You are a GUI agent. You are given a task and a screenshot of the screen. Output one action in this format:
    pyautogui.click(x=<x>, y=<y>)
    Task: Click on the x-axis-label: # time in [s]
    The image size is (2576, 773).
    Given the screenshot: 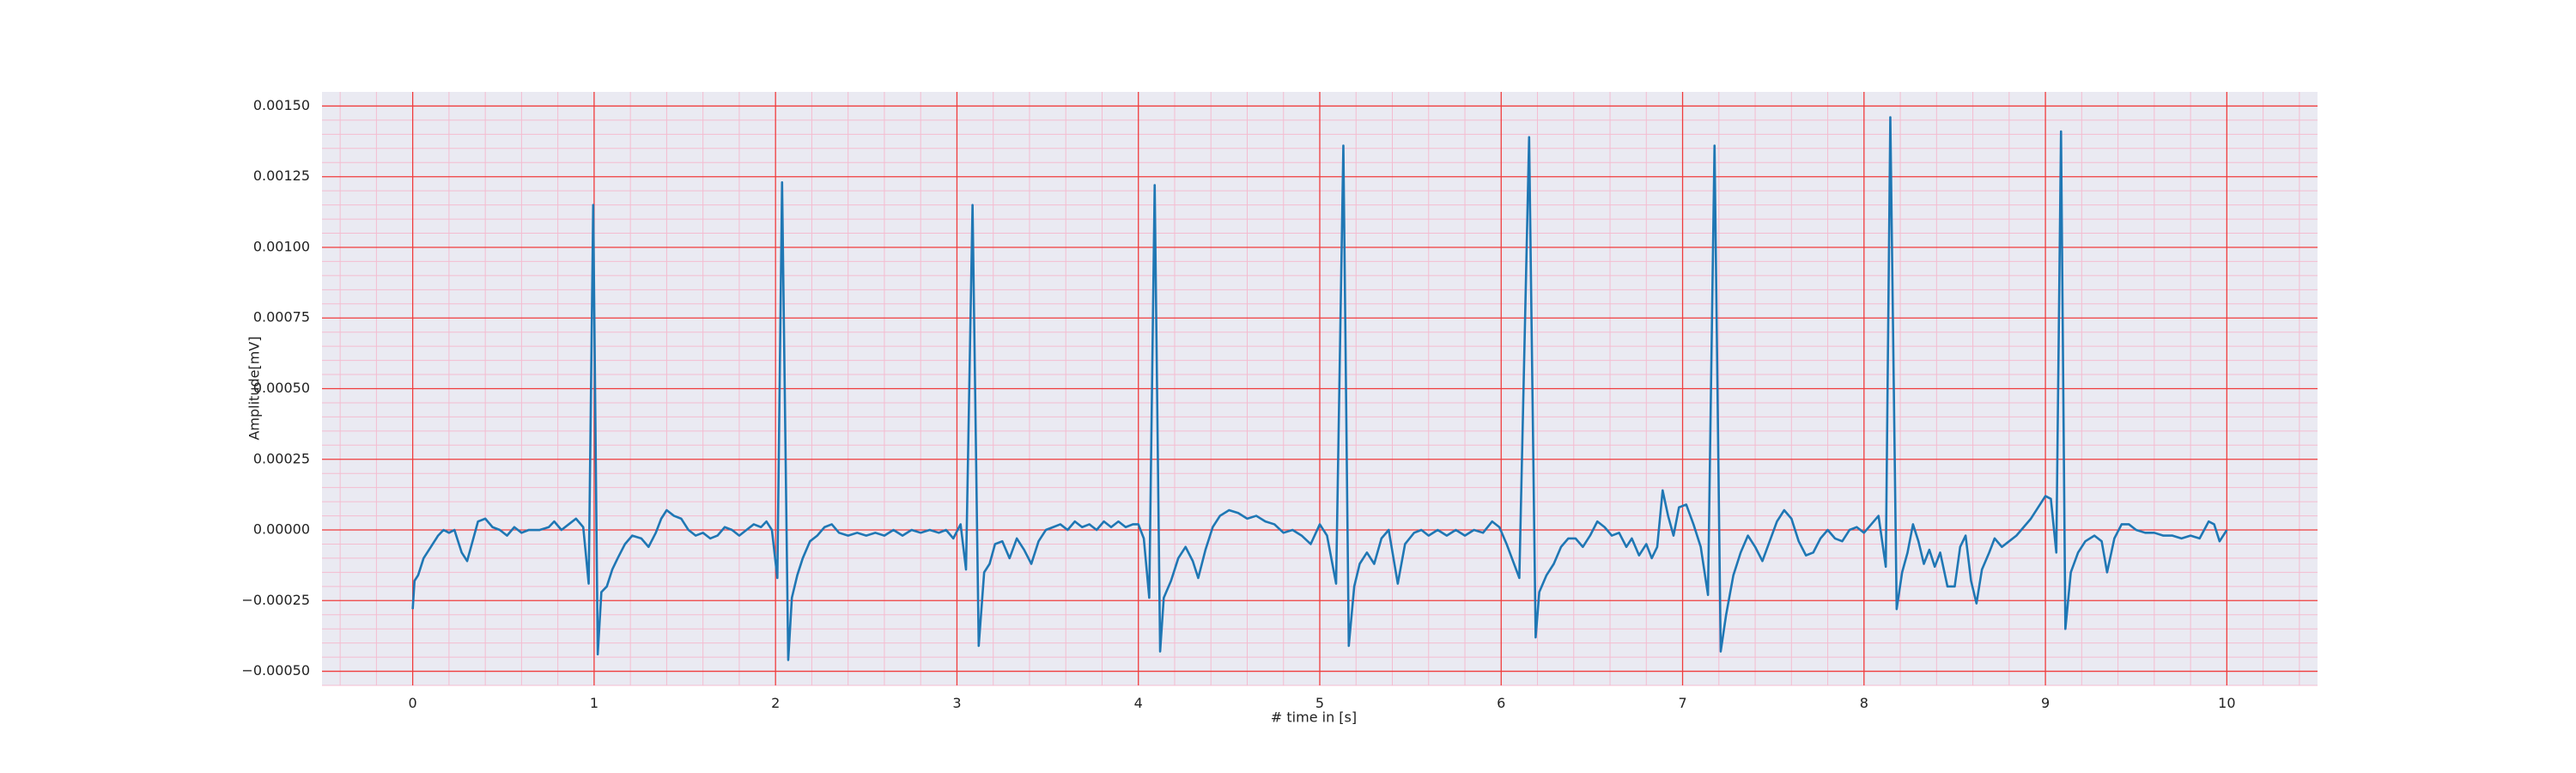 What is the action you would take?
    pyautogui.click(x=1314, y=717)
    